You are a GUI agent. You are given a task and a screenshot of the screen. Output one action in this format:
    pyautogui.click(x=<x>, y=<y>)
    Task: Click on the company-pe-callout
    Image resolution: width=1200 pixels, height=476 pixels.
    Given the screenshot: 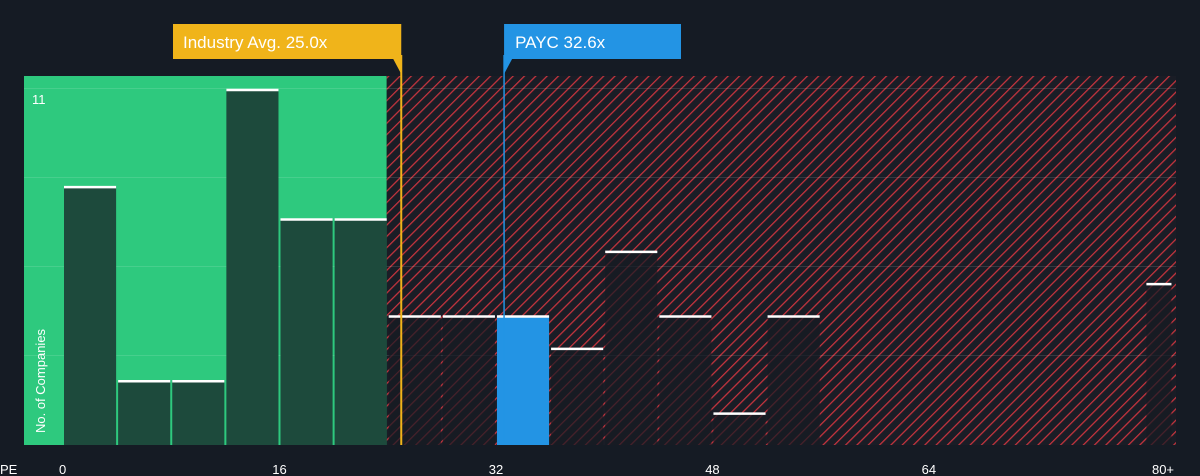 What is the action you would take?
    pyautogui.click(x=592, y=49)
    